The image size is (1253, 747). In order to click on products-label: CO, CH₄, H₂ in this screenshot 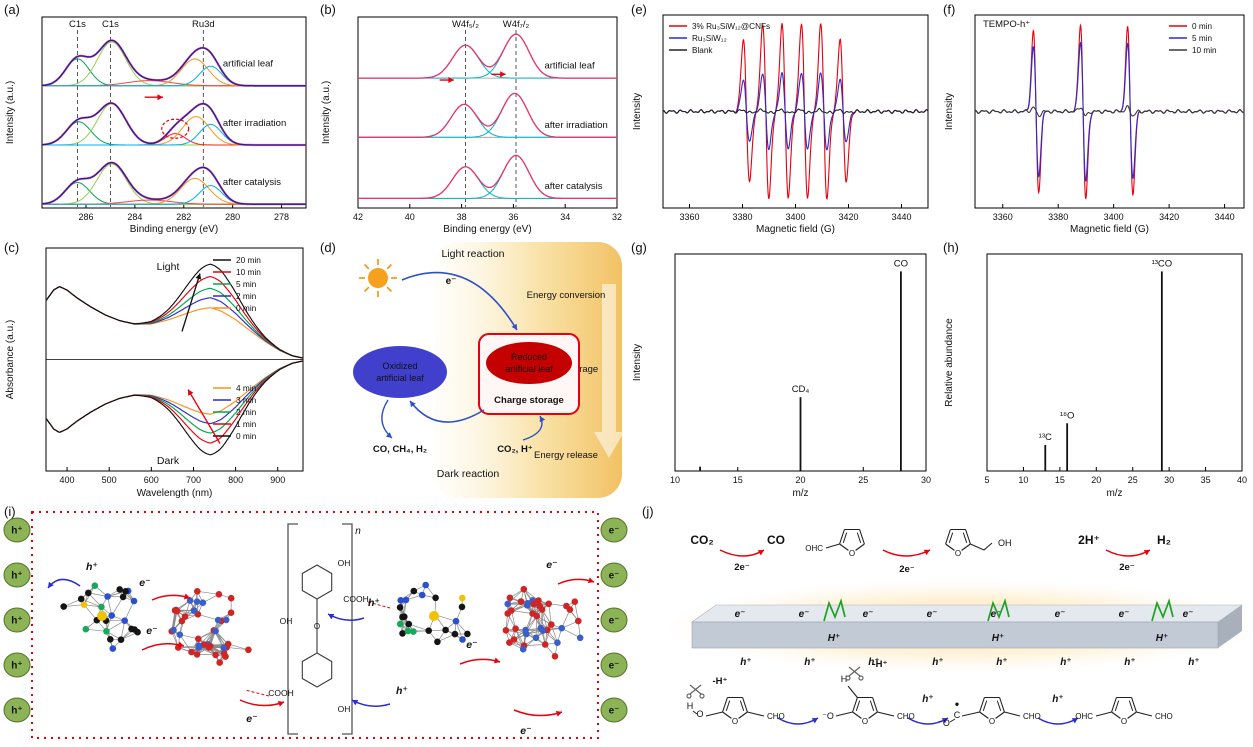, I will do `click(400, 449)`.